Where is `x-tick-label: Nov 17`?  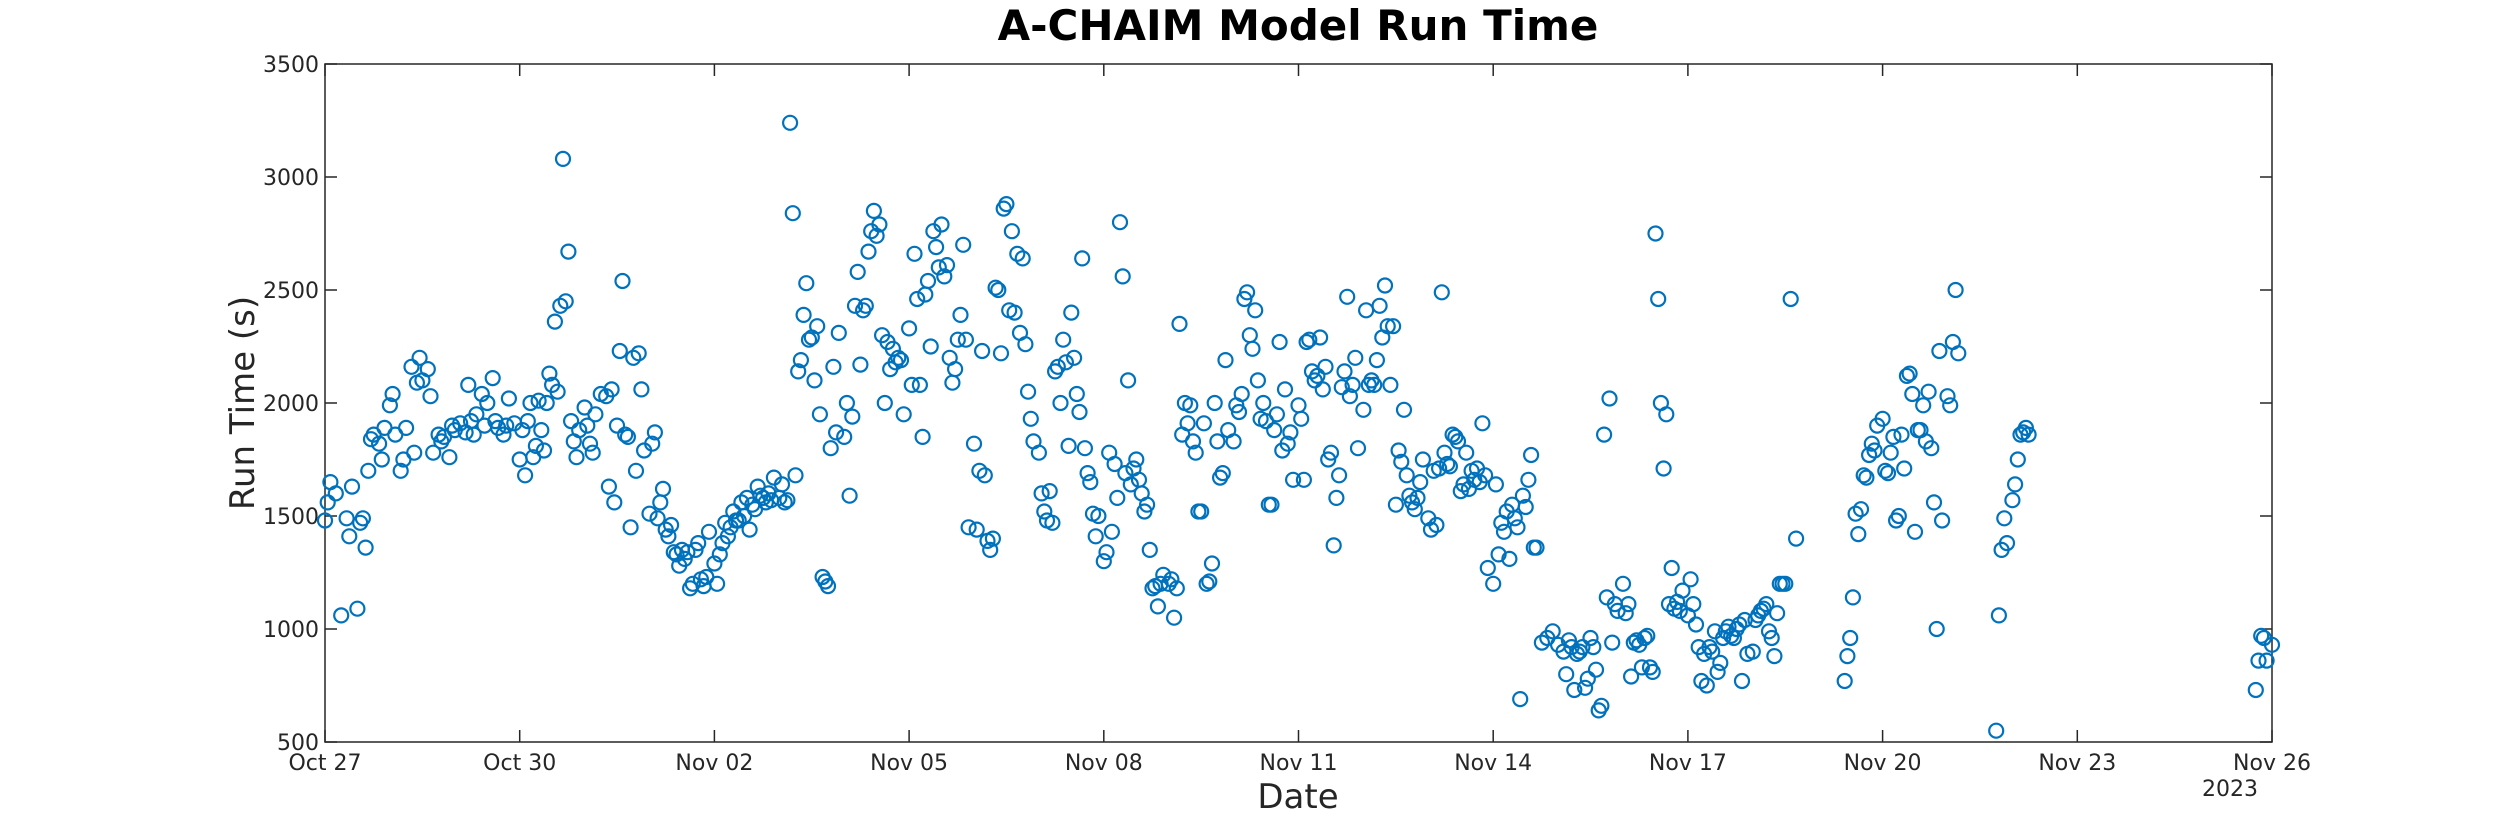
x-tick-label: Nov 17 is located at coordinates (1688, 763).